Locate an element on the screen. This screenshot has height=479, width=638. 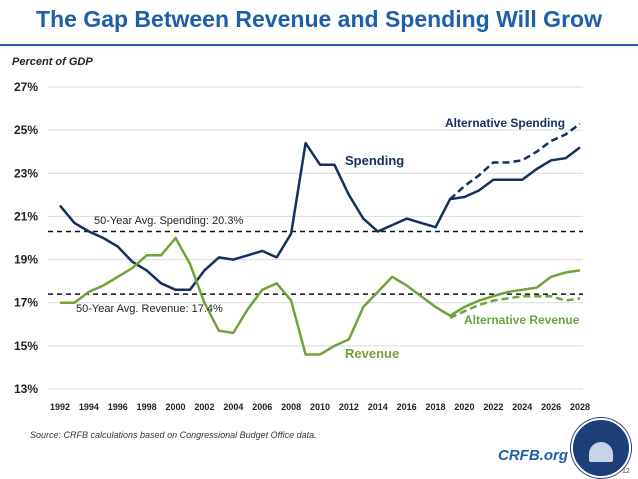
crfb-logo is located at coordinates (601, 448).